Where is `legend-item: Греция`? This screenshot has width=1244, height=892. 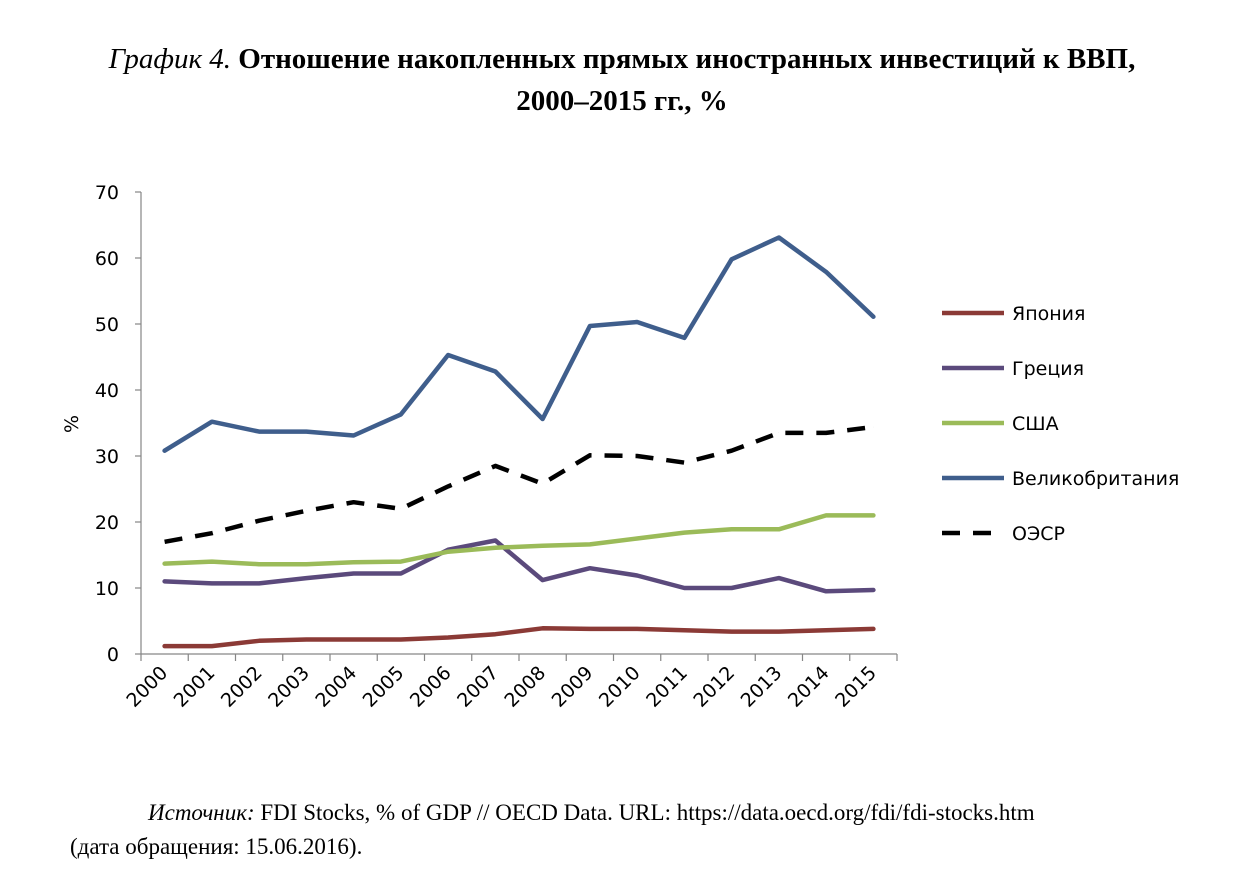 legend-item: Греция is located at coordinates (1013, 369).